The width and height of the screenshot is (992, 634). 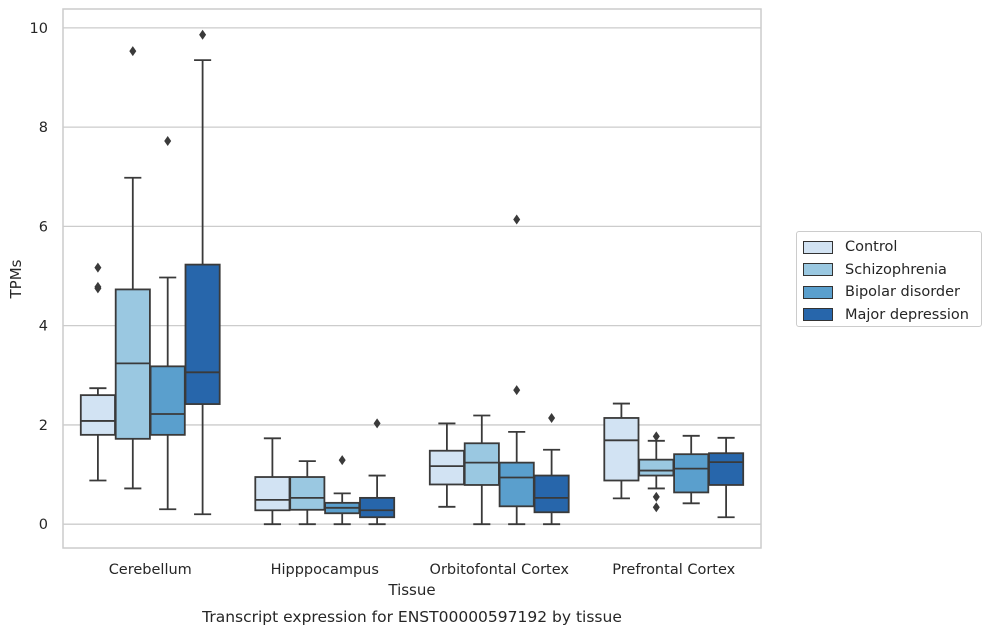 What do you see at coordinates (150, 570) in the screenshot?
I see `x-tick-label: Cerebellum` at bounding box center [150, 570].